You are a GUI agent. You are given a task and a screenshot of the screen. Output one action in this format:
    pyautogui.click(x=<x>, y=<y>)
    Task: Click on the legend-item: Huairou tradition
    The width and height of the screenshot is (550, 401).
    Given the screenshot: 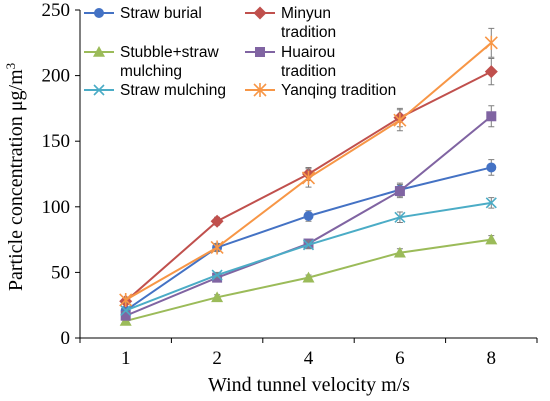 What is the action you would take?
    pyautogui.click(x=290, y=62)
    